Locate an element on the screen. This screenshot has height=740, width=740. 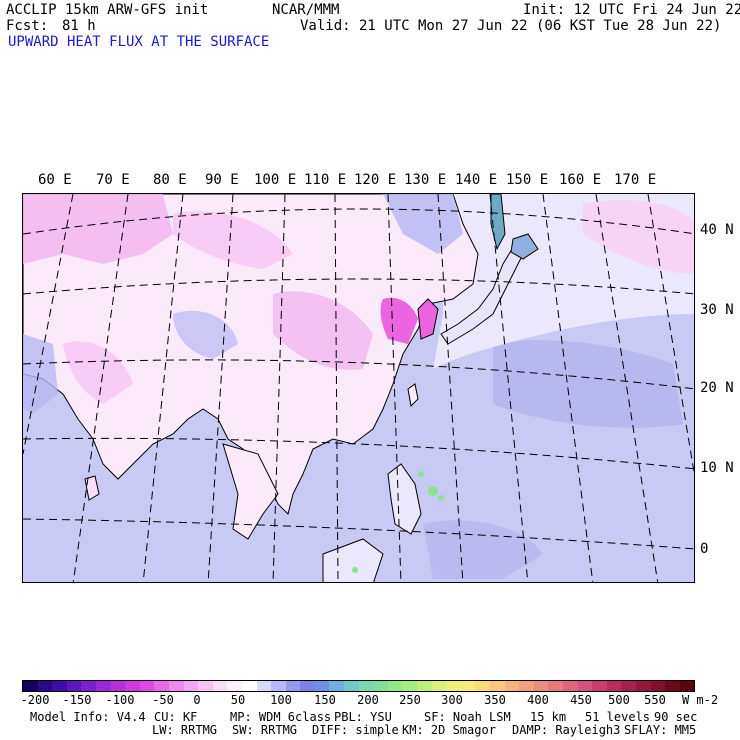
land-hokkaido is located at coordinates (524, 246).